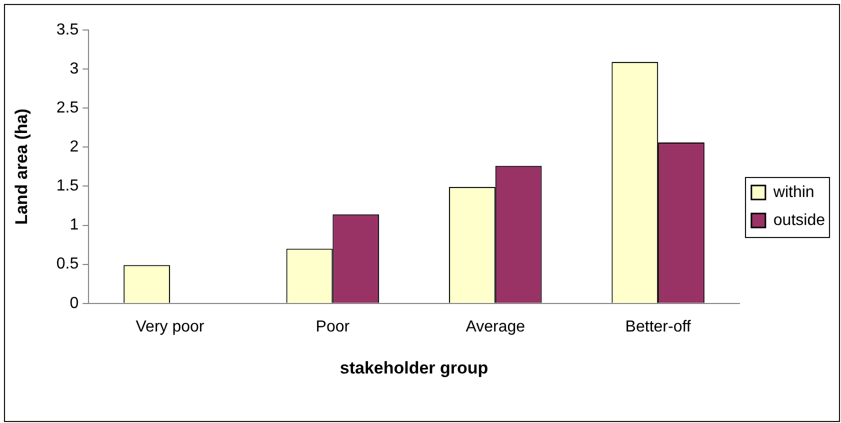 The image size is (841, 423). I want to click on x-tick-label: Average, so click(496, 327).